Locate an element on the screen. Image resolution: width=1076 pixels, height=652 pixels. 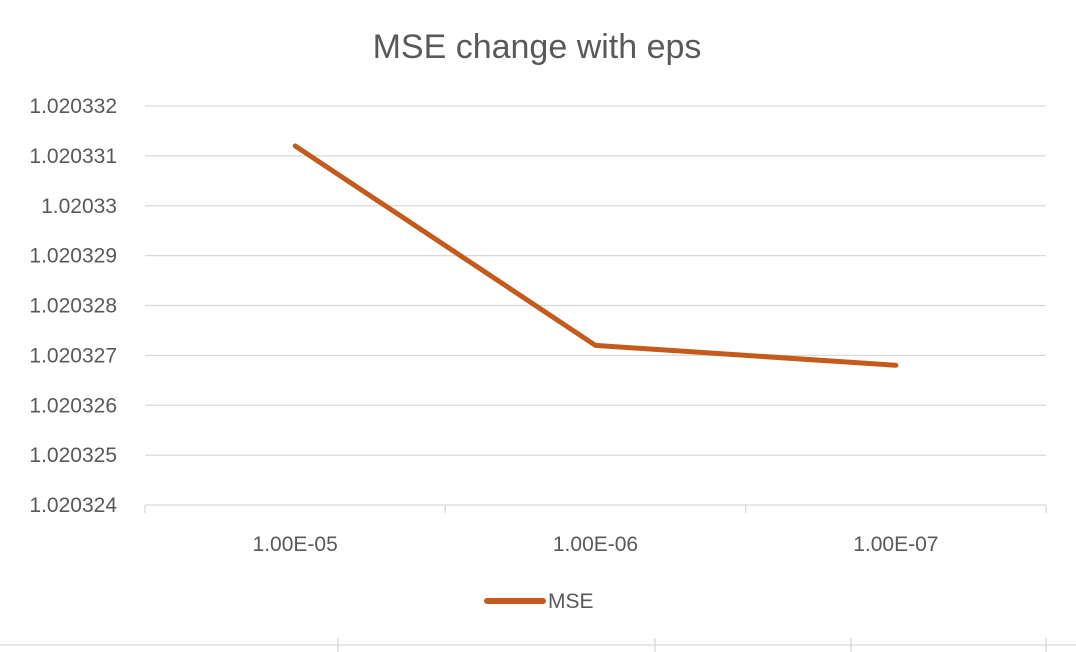
legend: MSE is located at coordinates (539, 601).